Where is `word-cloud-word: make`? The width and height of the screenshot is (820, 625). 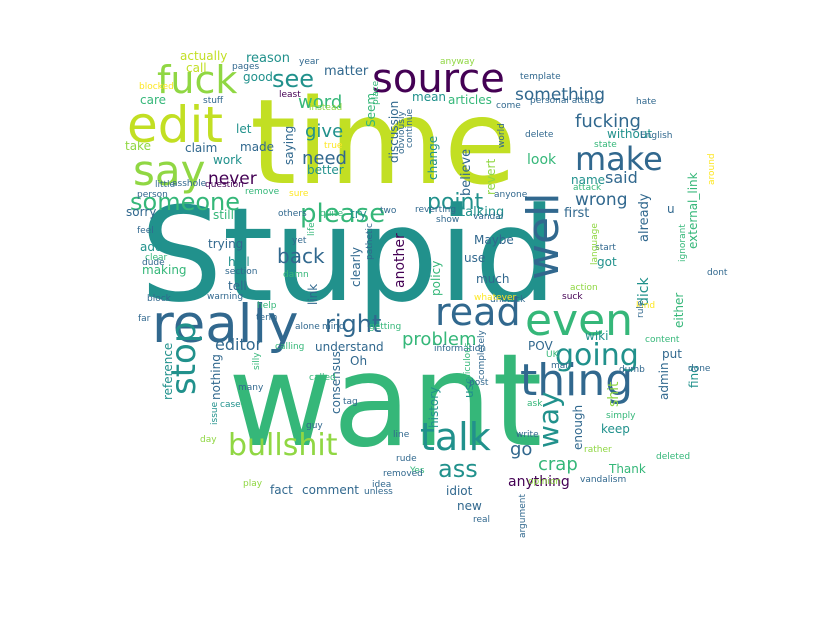 word-cloud-word: make is located at coordinates (619, 159).